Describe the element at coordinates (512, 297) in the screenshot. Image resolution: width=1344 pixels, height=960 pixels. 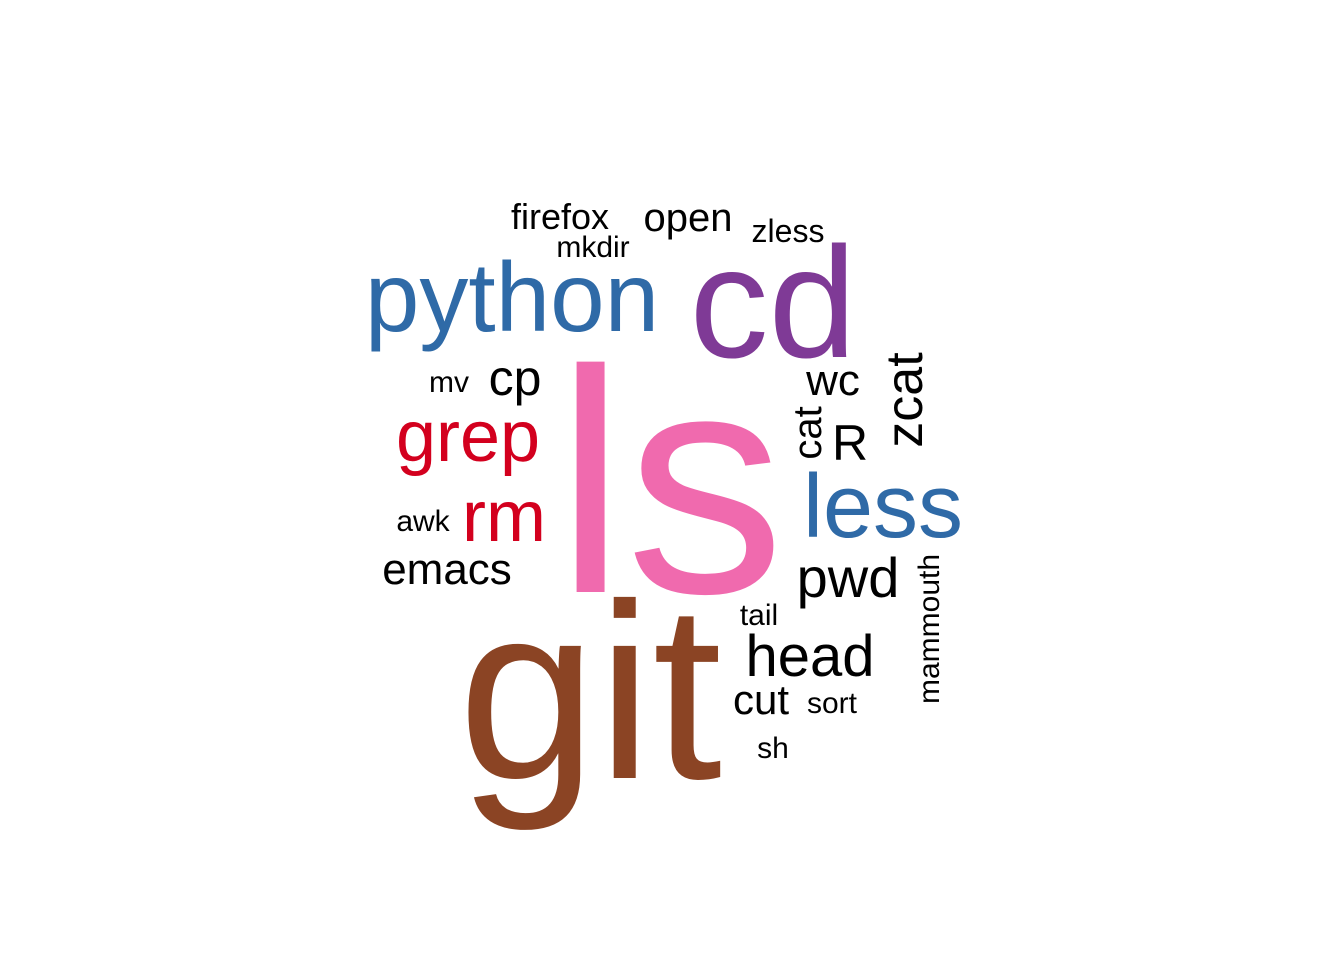
I see `word-python: python` at that location.